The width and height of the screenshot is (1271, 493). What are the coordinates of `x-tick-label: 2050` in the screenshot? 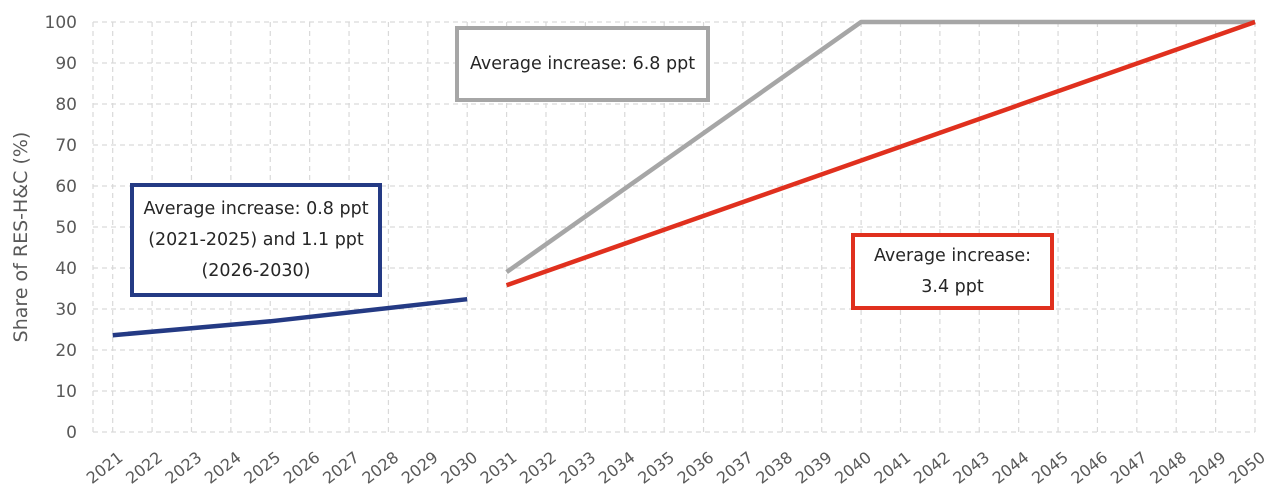 It's located at (1247, 468).